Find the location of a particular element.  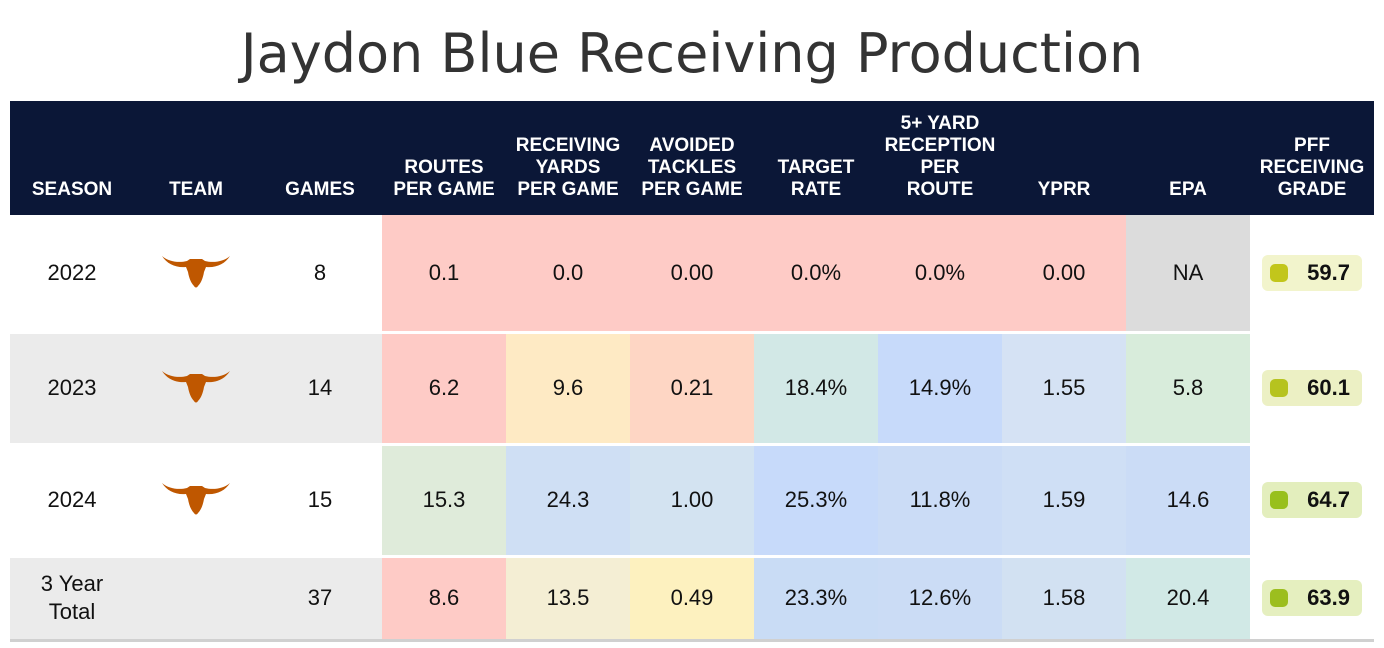

header-yprr: YPRR is located at coordinates (1064, 158).